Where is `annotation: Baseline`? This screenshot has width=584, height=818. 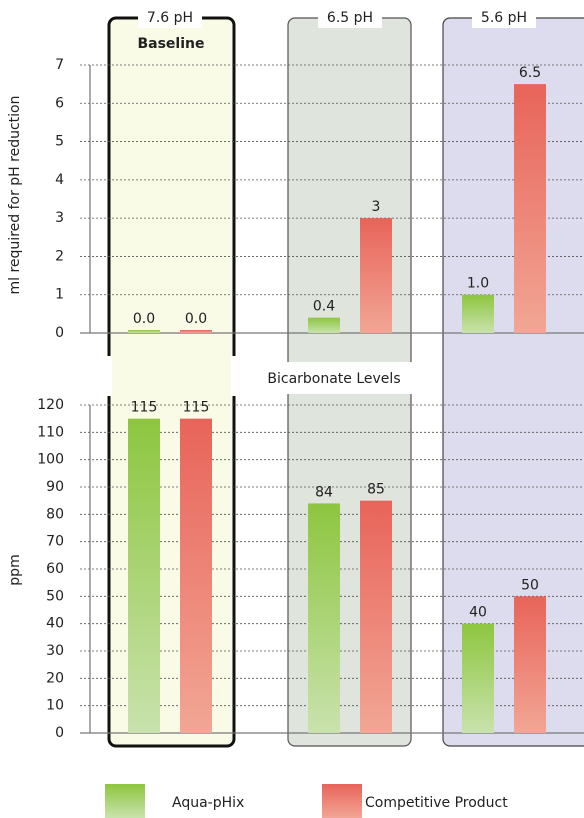 annotation: Baseline is located at coordinates (170, 44).